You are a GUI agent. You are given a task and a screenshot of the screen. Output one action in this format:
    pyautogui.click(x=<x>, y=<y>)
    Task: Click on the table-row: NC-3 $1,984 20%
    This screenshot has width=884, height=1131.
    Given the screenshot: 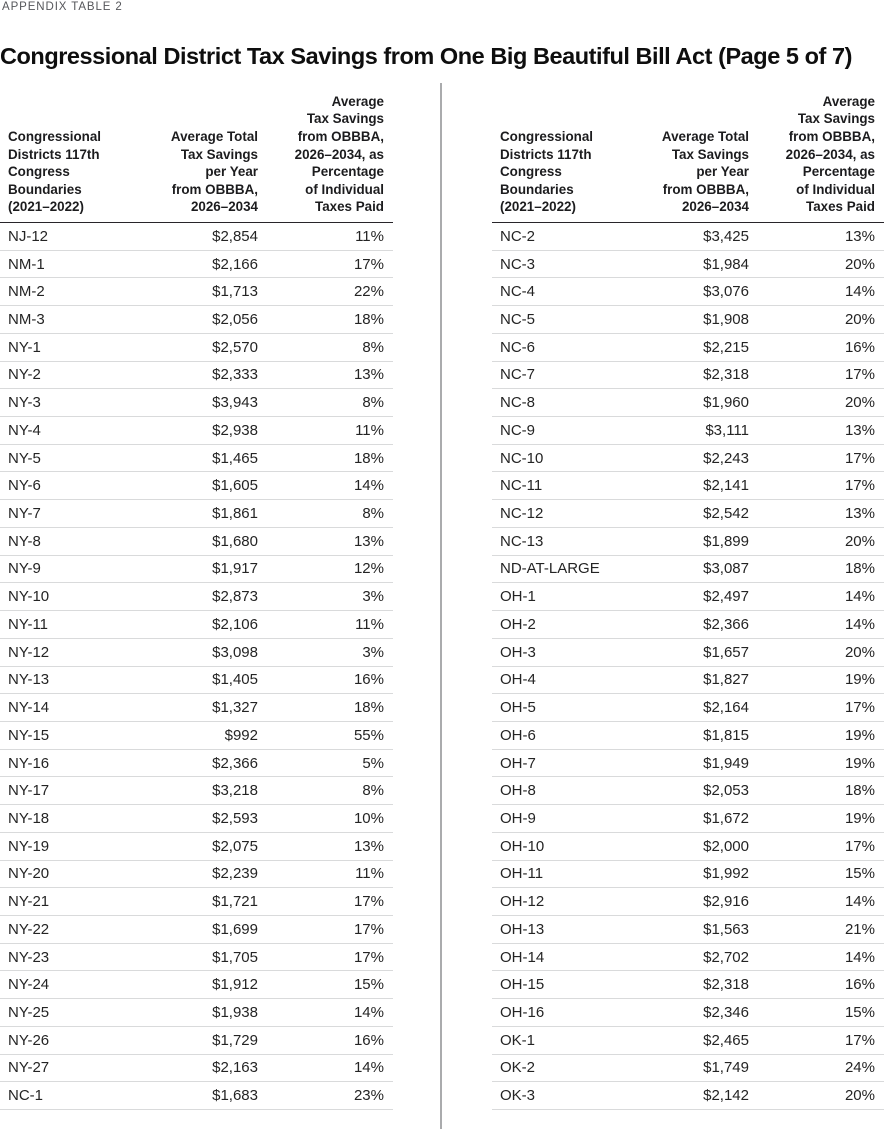 What is the action you would take?
    pyautogui.click(x=688, y=265)
    